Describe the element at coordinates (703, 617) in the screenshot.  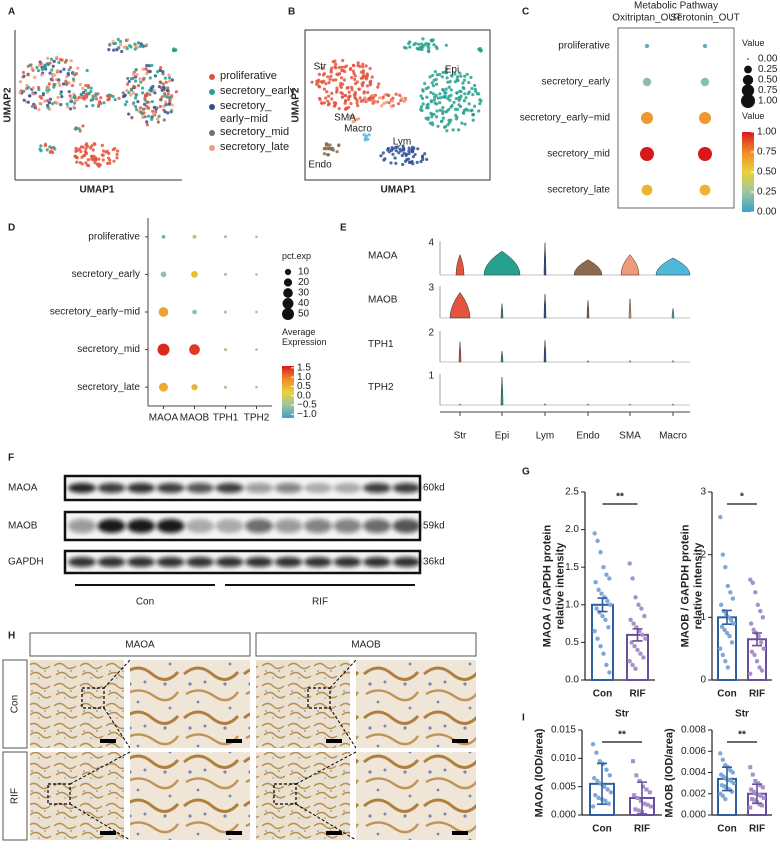
I see `y-tick-label: 1` at that location.